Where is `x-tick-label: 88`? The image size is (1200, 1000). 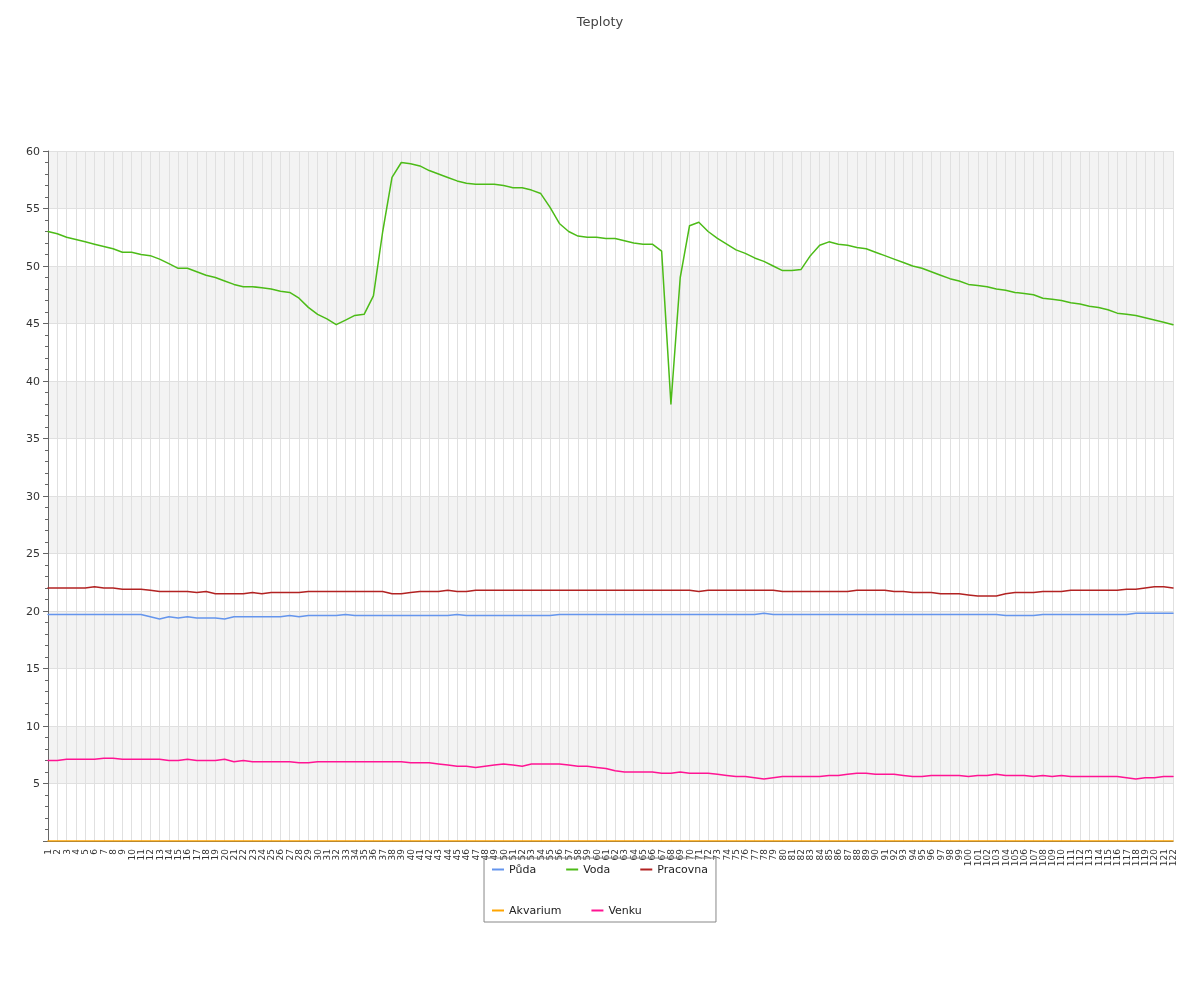 x-tick-label: 88 is located at coordinates (856, 854).